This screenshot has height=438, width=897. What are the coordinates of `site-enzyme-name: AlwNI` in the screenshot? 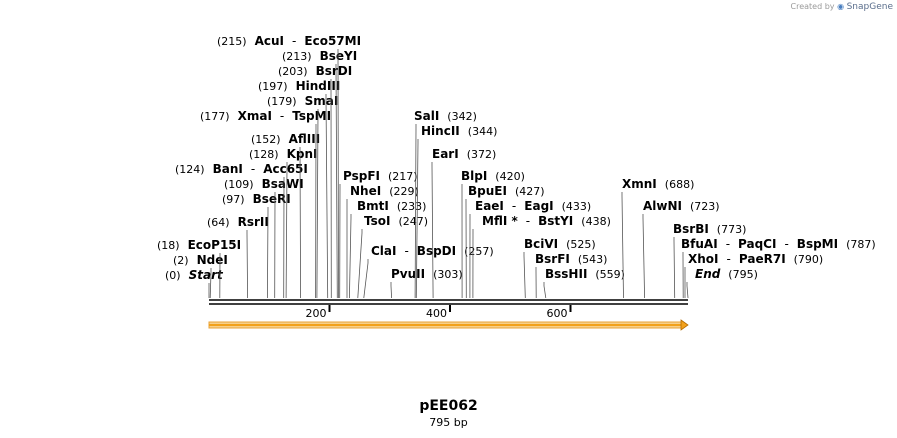 It's located at (662, 206).